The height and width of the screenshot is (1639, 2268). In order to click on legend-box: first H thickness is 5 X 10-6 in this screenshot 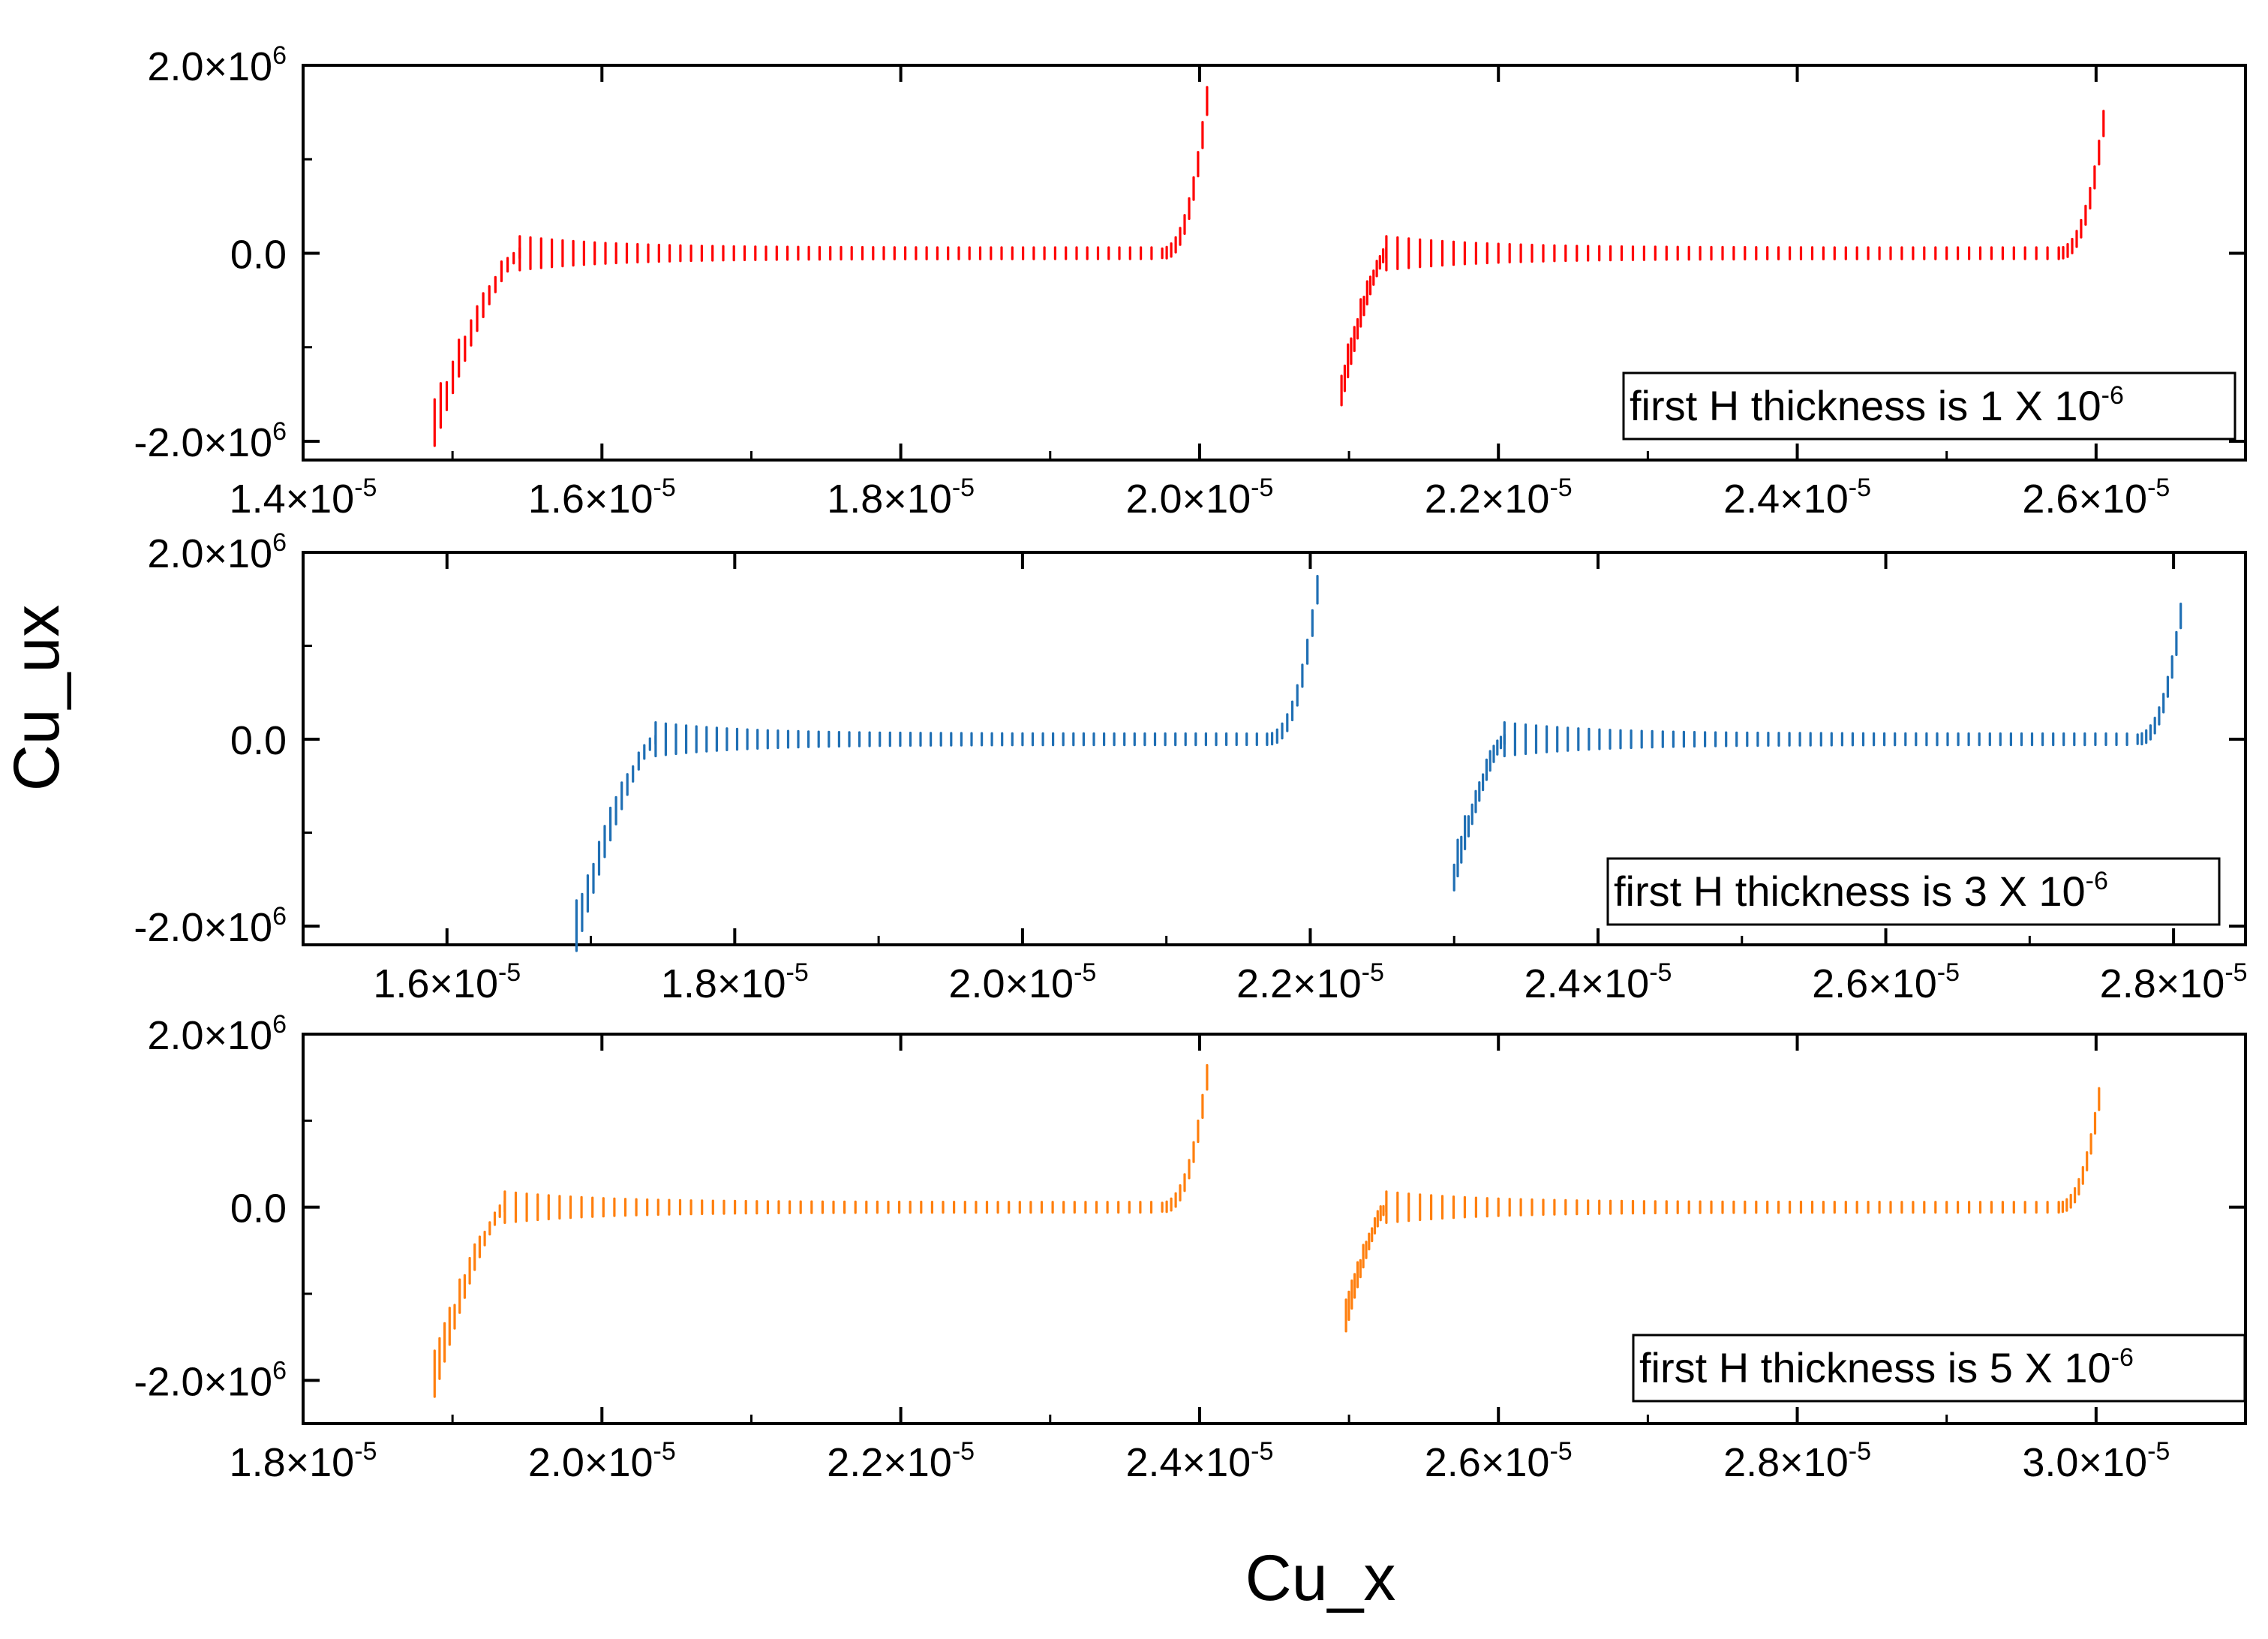, I will do `click(1939, 1368)`.